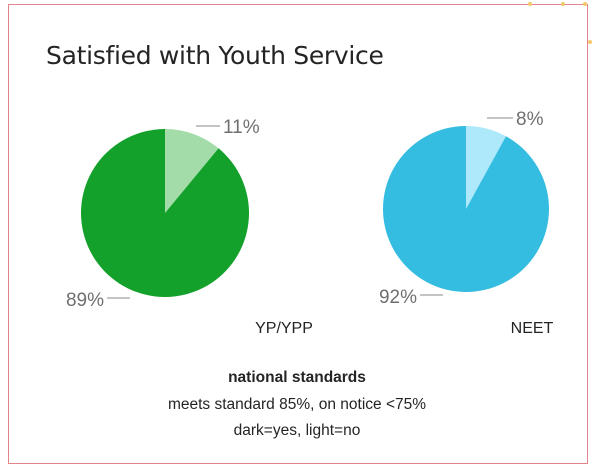 This screenshot has width=594, height=464. What do you see at coordinates (297, 430) in the screenshot?
I see `color-key-text: dark=yes, light=no` at bounding box center [297, 430].